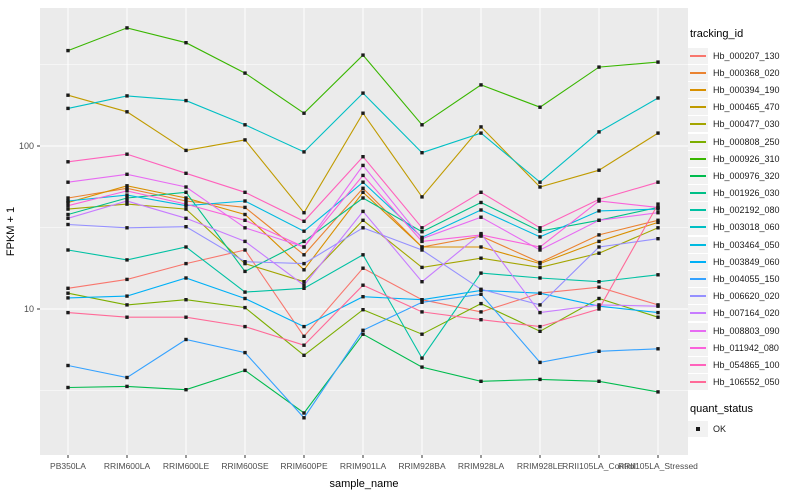  What do you see at coordinates (422, 466) in the screenshot?
I see `x-tick-label: RRIM928BA` at bounding box center [422, 466].